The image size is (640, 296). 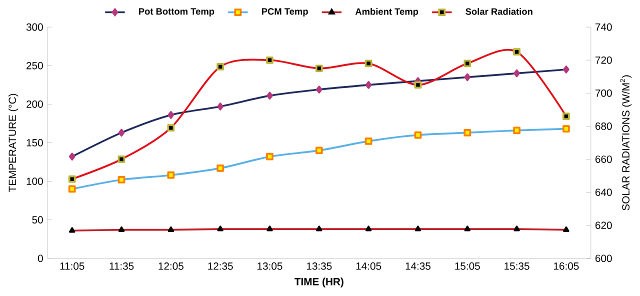 What do you see at coordinates (34, 27) in the screenshot?
I see `y-tick-label: 300` at bounding box center [34, 27].